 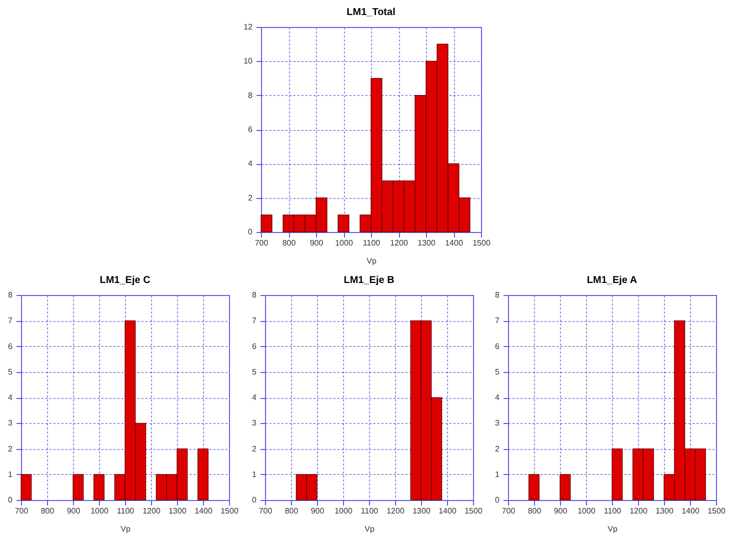 I want to click on chart-title: LM1_Eje A, so click(x=612, y=280).